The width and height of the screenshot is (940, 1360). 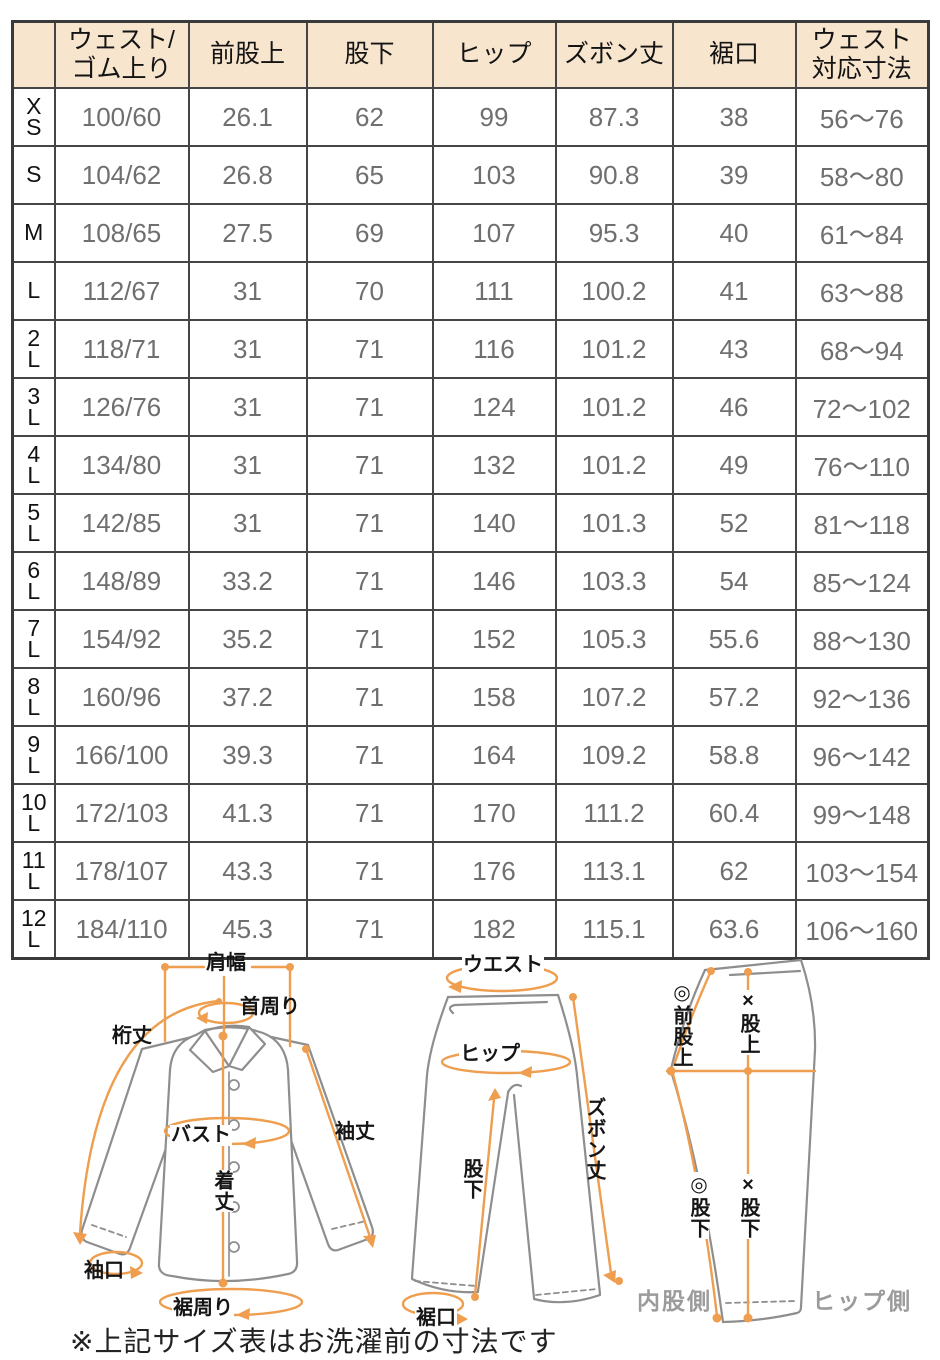 I want to click on size-label: 5 L, so click(x=33, y=523).